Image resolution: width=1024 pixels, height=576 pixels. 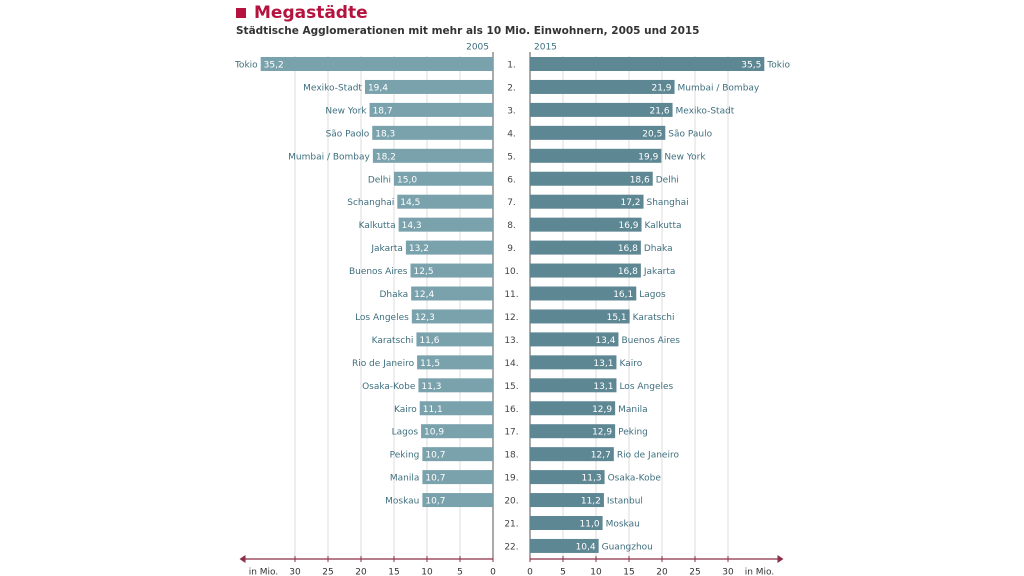 I want to click on rank-label: 8., so click(x=511, y=226).